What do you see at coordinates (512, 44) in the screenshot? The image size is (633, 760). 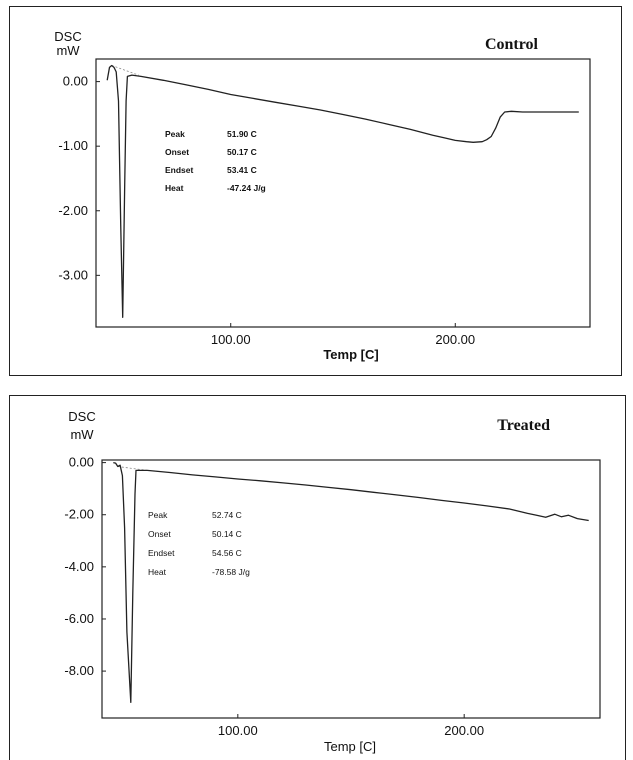 I see `chart-title: Control` at bounding box center [512, 44].